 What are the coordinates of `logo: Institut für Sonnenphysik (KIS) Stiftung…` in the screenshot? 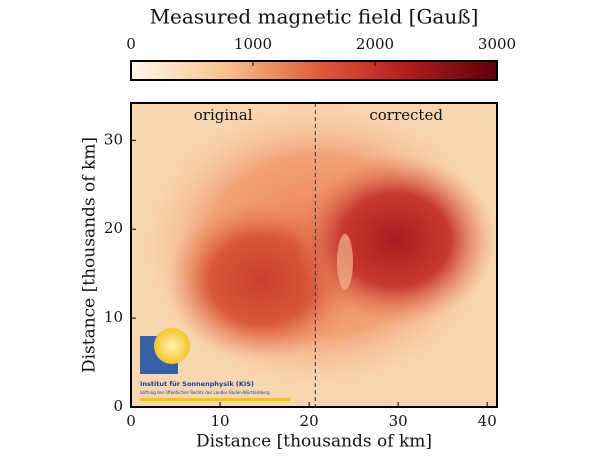 It's located at (215, 364).